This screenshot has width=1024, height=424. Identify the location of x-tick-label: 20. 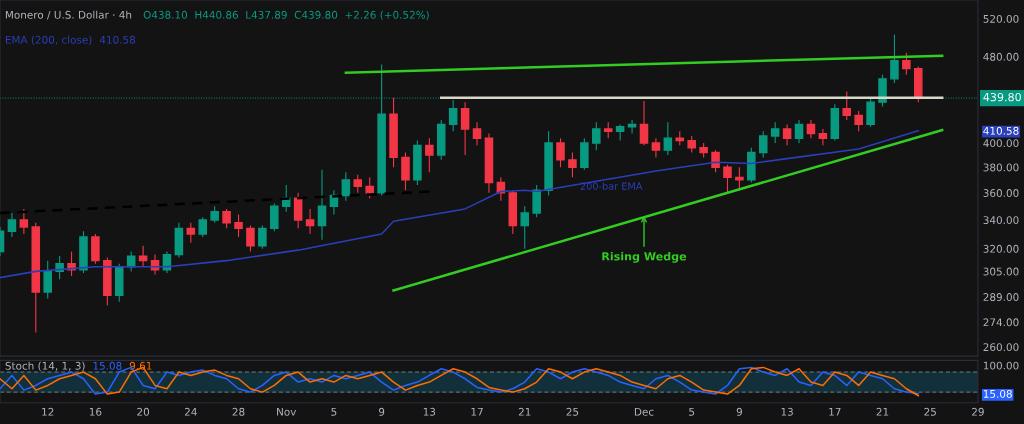
(143, 411).